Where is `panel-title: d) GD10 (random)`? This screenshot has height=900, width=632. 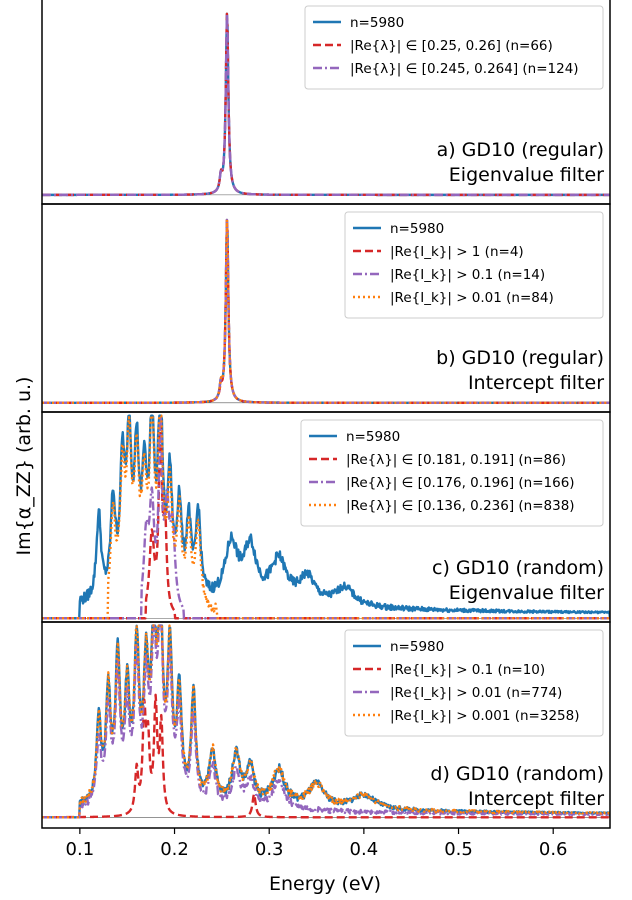 panel-title: d) GD10 (random) is located at coordinates (517, 774).